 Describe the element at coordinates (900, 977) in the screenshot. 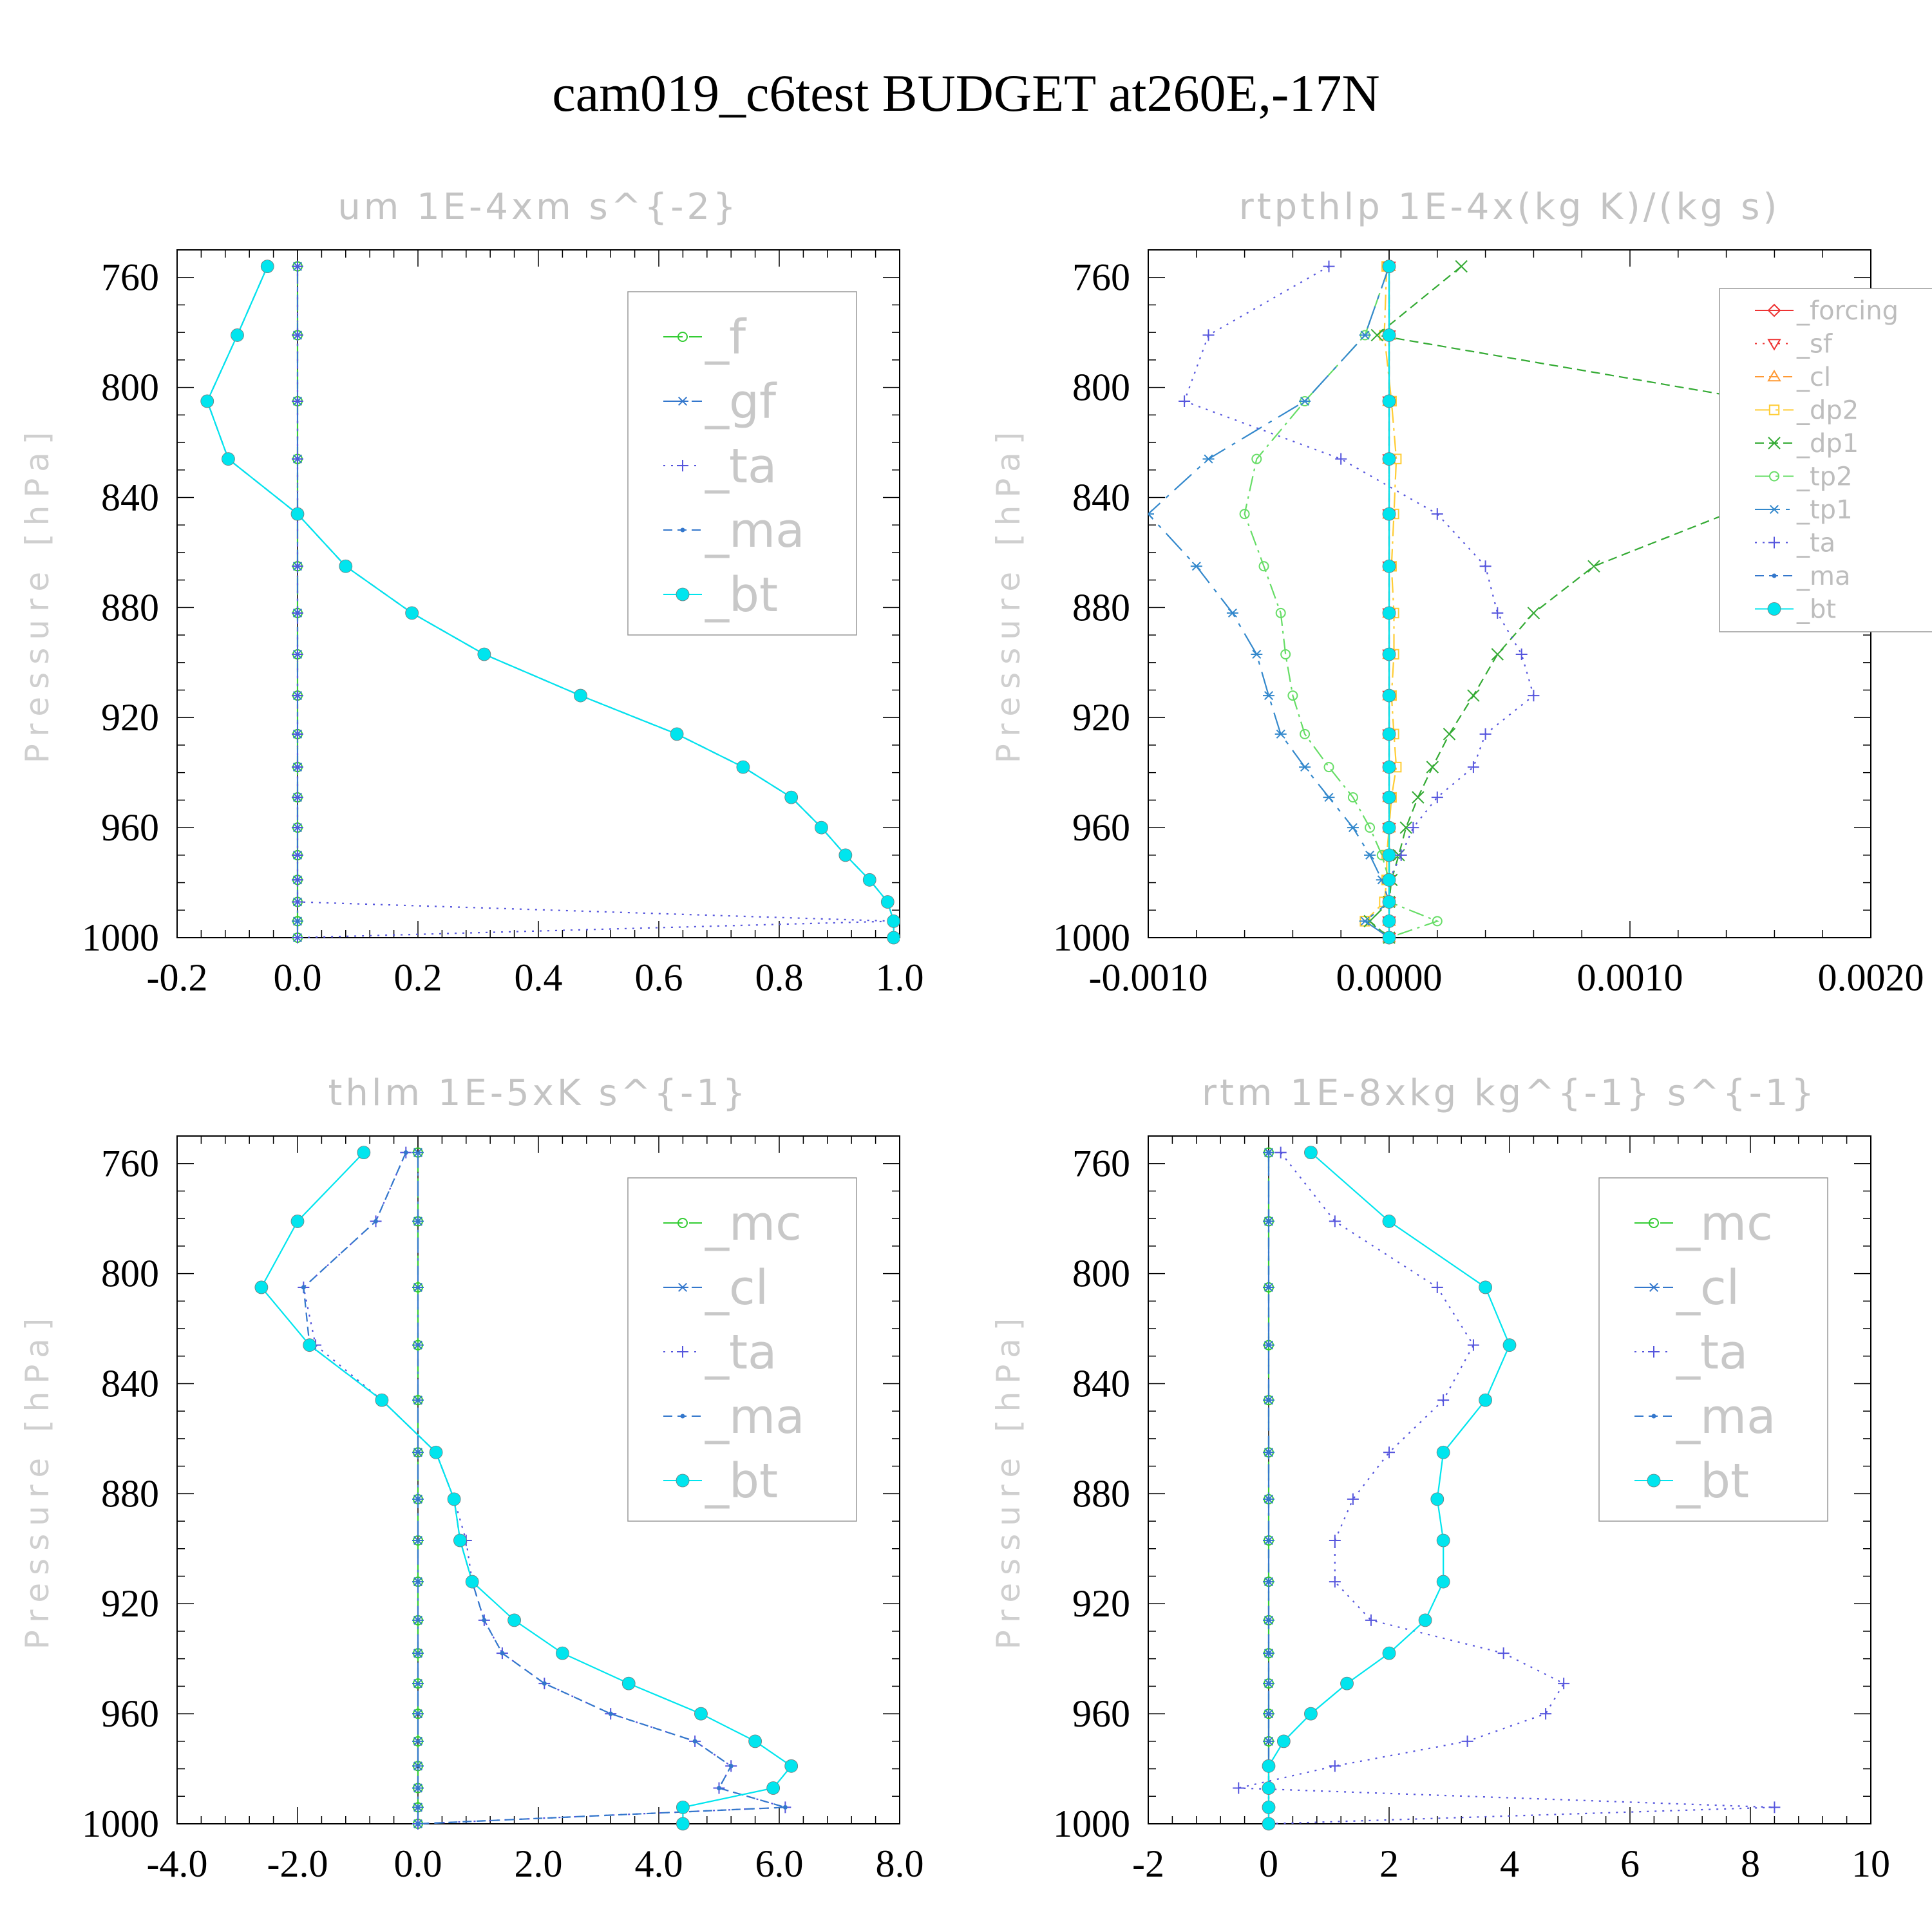

I see `x-tick-label: 1.0` at that location.